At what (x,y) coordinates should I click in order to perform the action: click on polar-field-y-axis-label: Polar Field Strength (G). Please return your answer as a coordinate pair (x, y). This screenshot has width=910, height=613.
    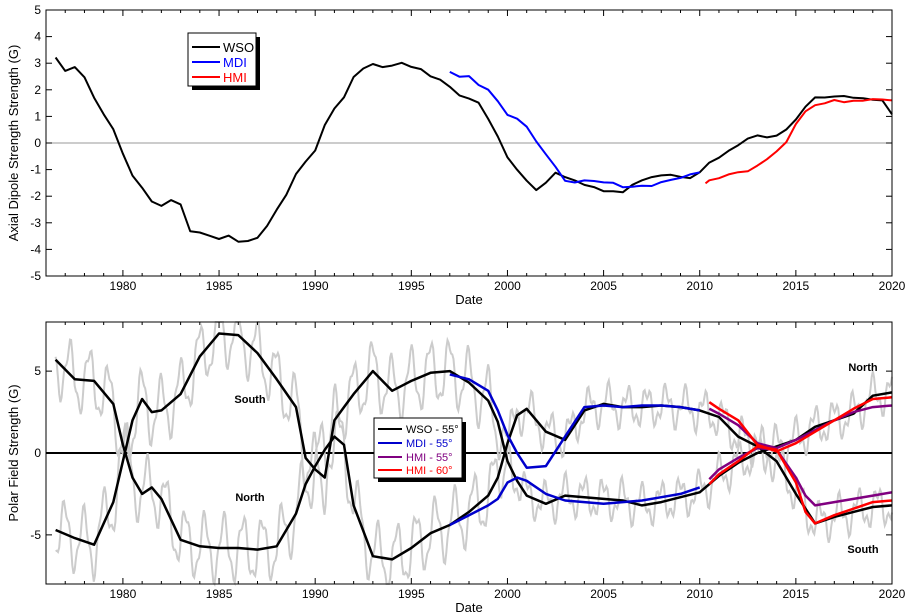
    Looking at the image, I should click on (13, 452).